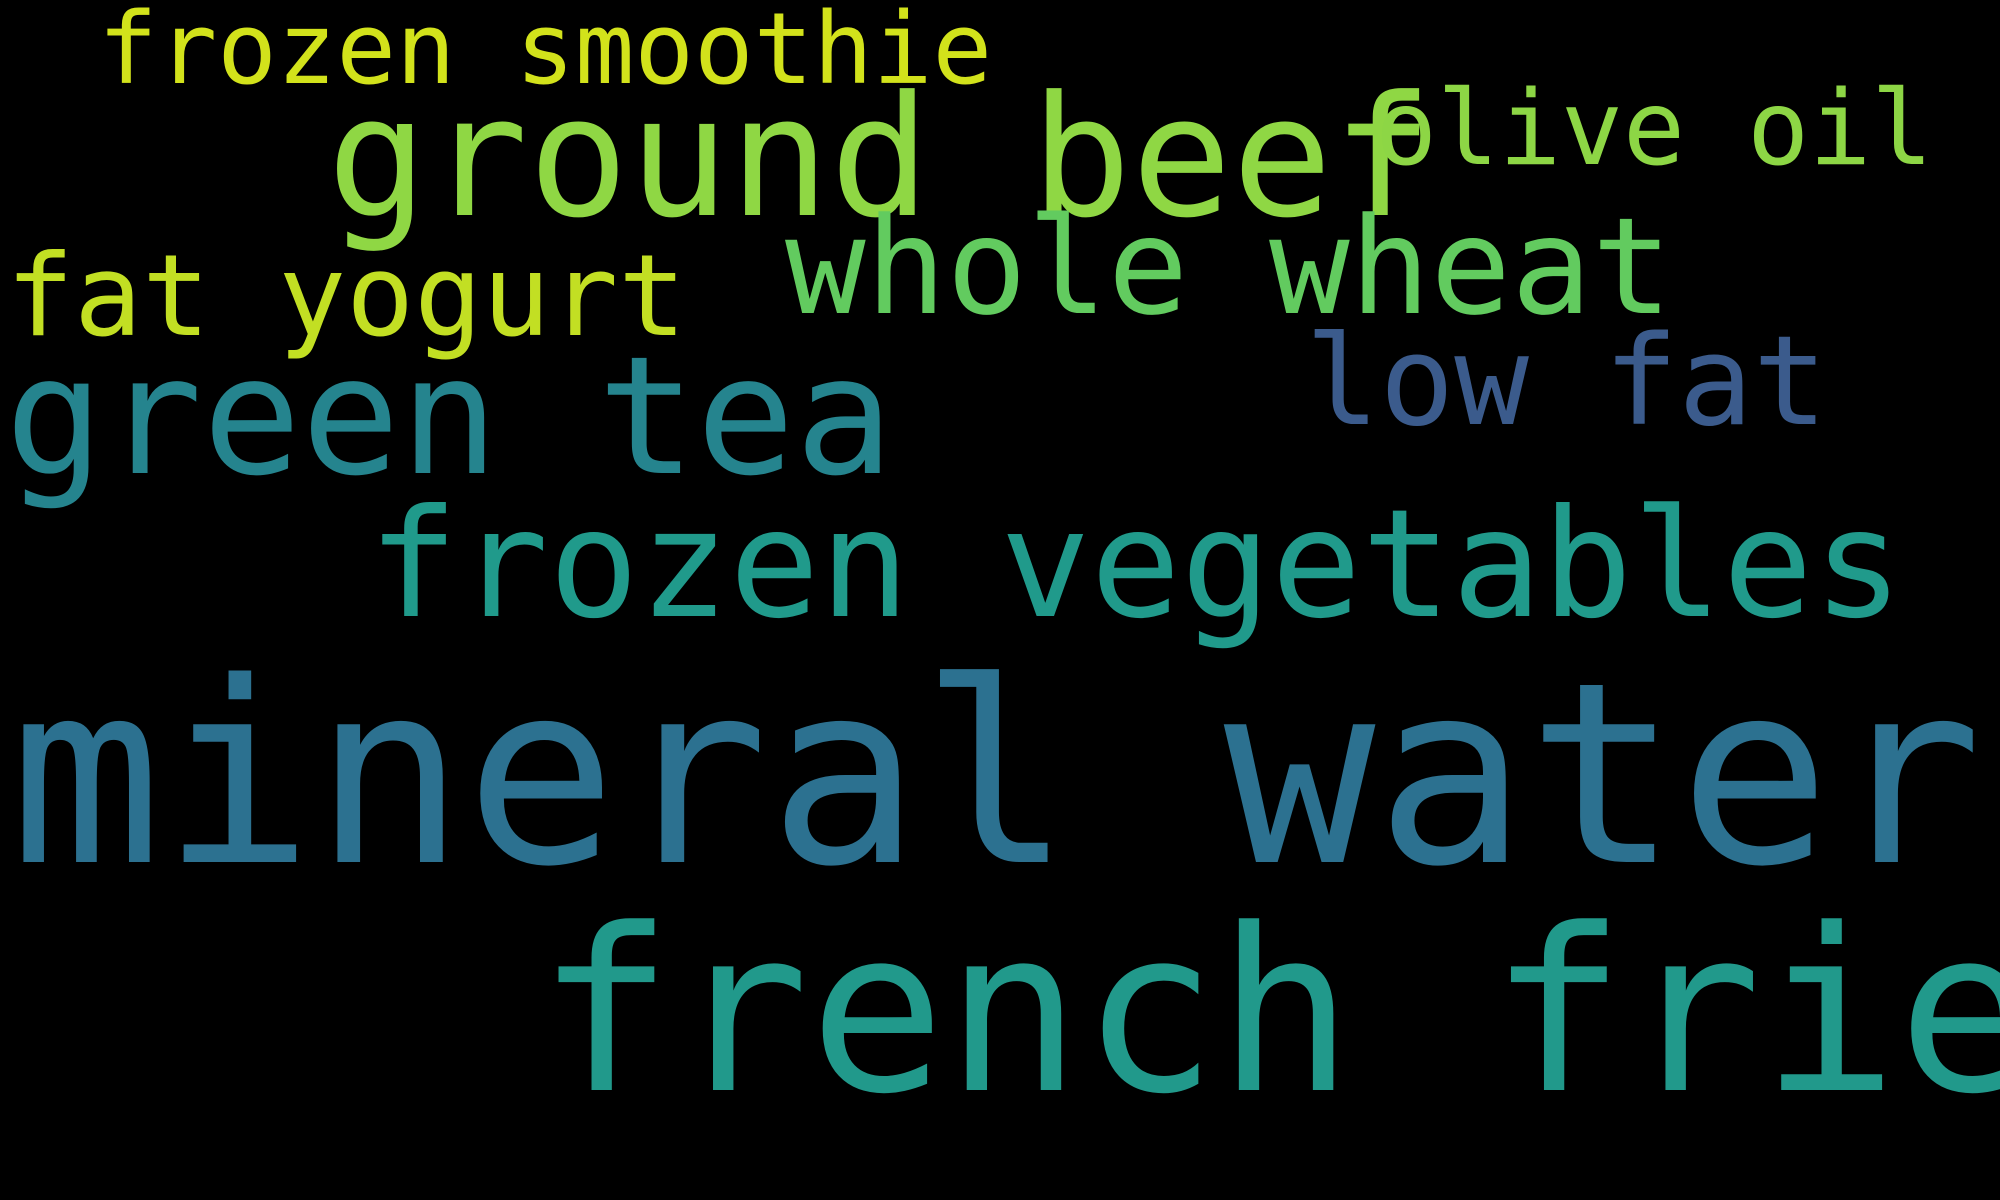 The width and height of the screenshot is (2000, 1200). What do you see at coordinates (545, 53) in the screenshot?
I see `word-frozen-smoothie: frozen smoothie` at bounding box center [545, 53].